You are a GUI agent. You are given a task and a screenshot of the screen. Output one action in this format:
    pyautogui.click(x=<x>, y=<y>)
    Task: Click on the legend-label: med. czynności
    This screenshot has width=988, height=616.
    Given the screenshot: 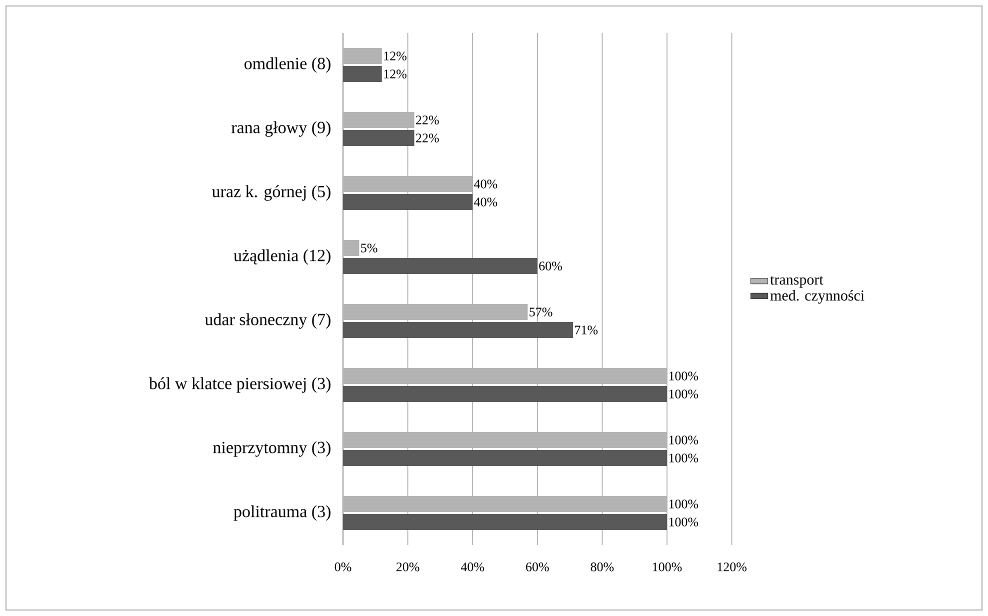 What is the action you would take?
    pyautogui.click(x=817, y=297)
    